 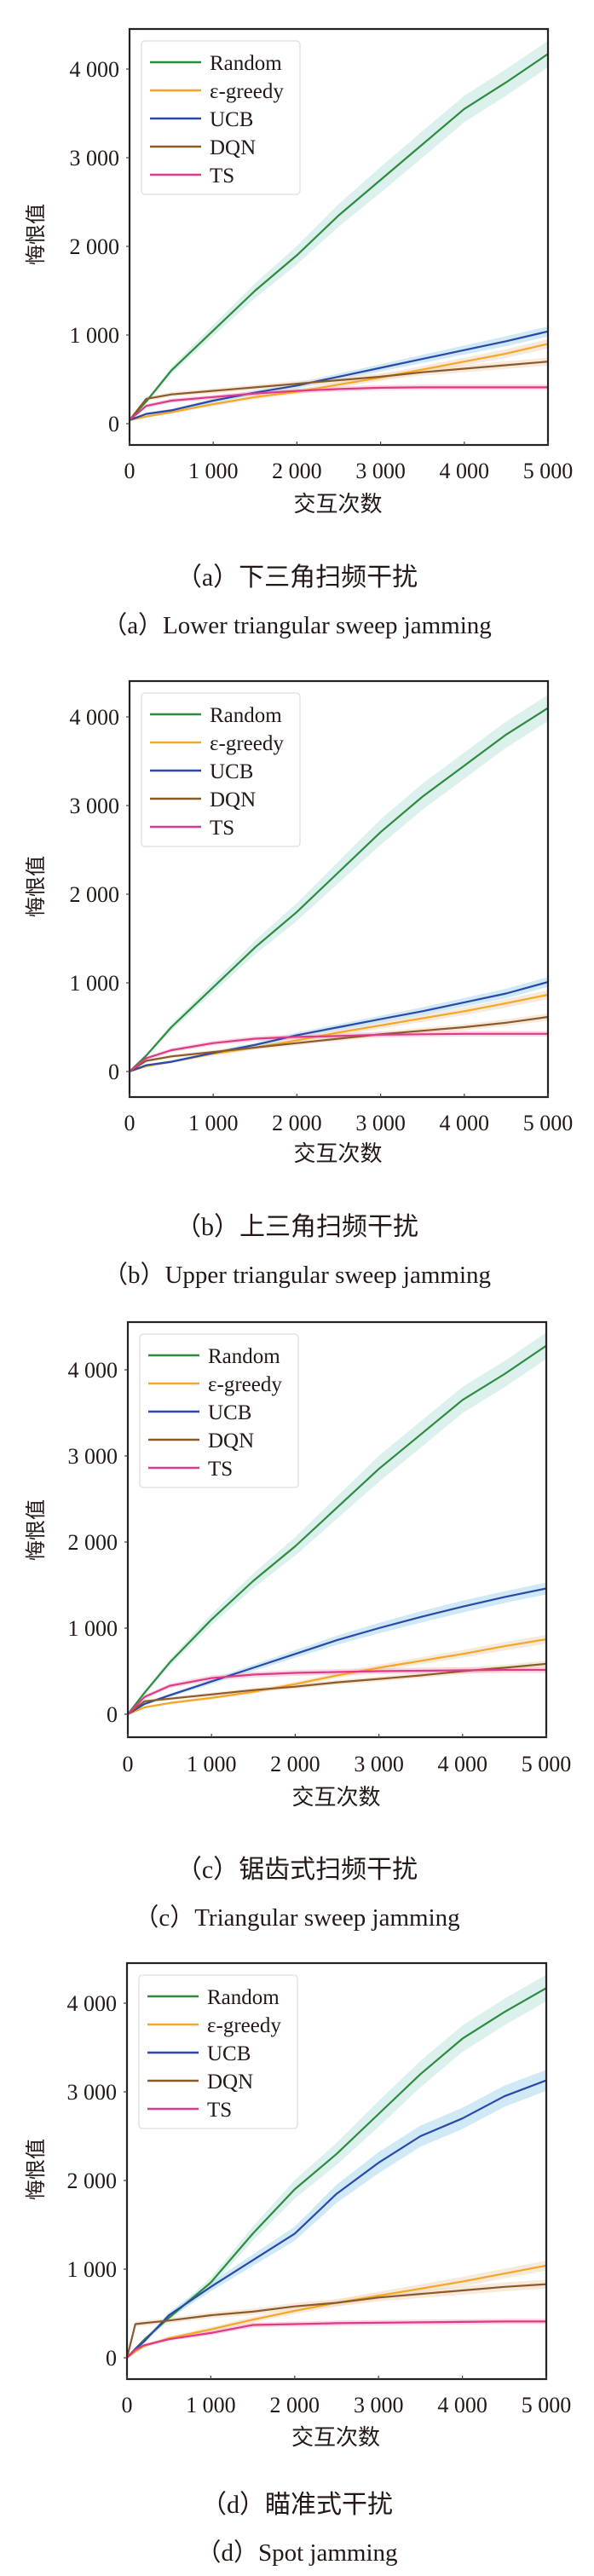 What do you see at coordinates (548, 1123) in the screenshot?
I see `x-tick-label: 5 000` at bounding box center [548, 1123].